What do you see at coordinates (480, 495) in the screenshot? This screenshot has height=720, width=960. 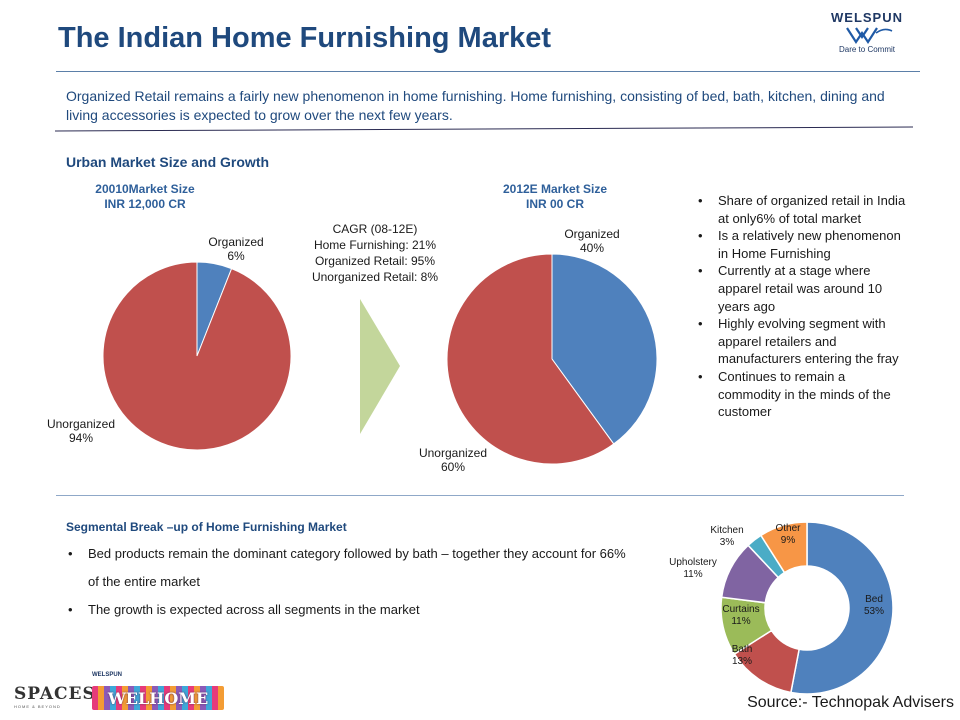 I see `section-divider` at bounding box center [480, 495].